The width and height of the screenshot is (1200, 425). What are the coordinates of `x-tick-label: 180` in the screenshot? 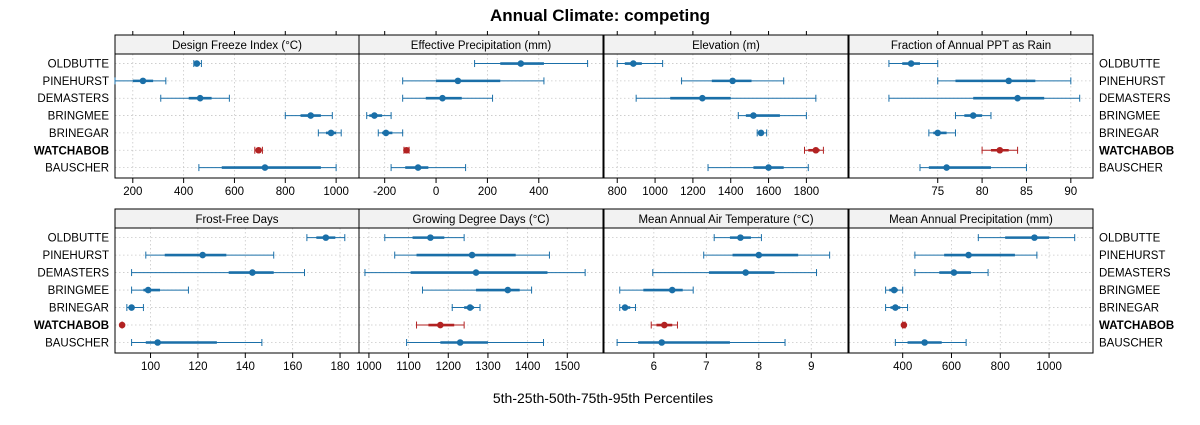 It's located at (339, 367).